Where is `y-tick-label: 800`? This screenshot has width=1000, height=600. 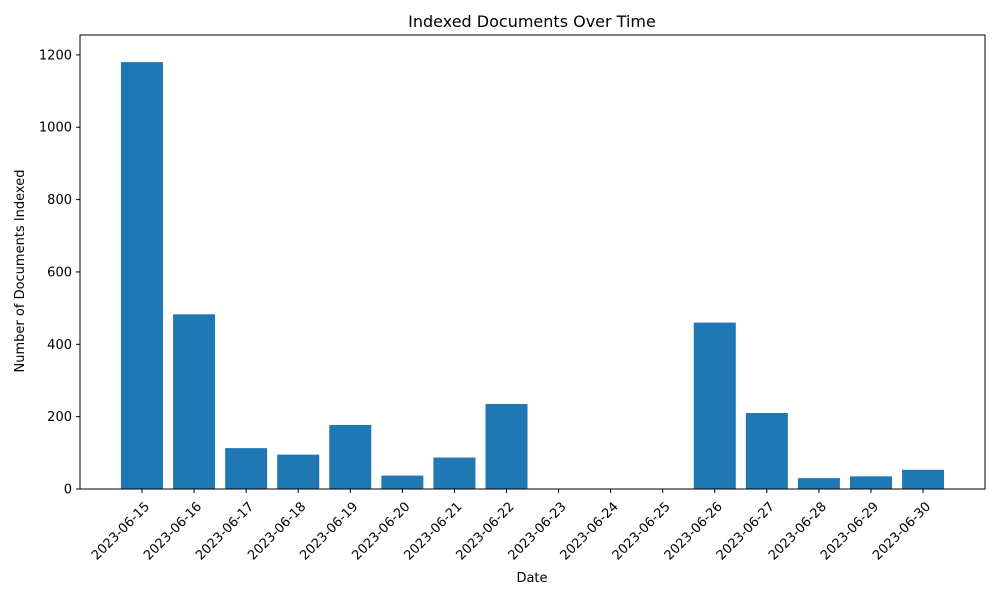
y-tick-label: 800 is located at coordinates (59, 200).